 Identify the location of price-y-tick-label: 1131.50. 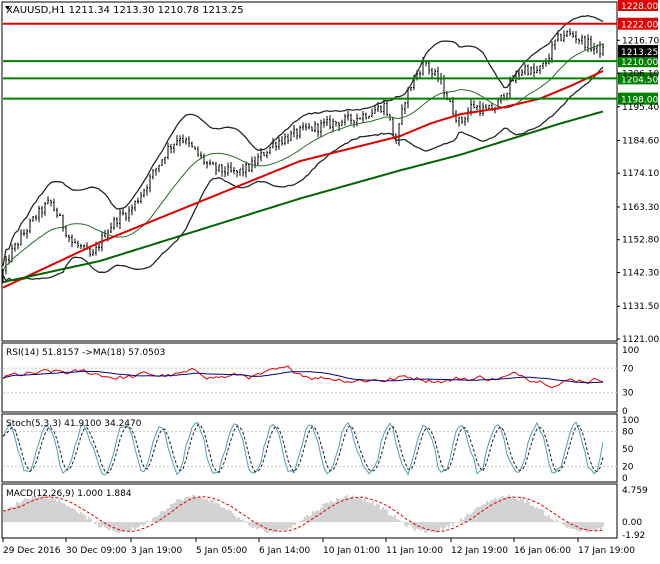
(640, 307).